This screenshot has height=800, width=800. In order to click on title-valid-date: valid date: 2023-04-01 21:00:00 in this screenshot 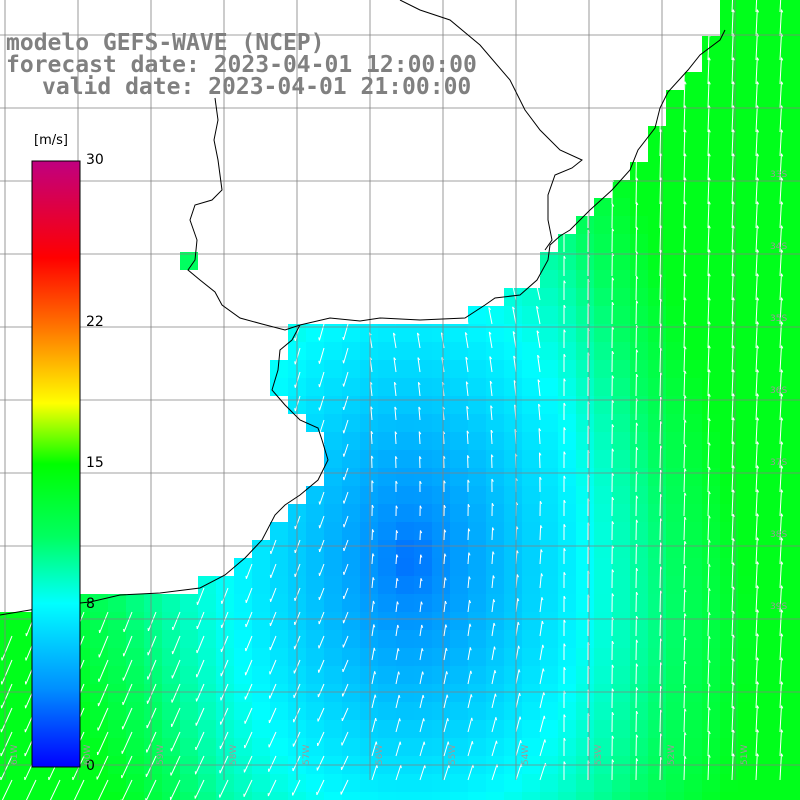, I will do `click(257, 87)`.